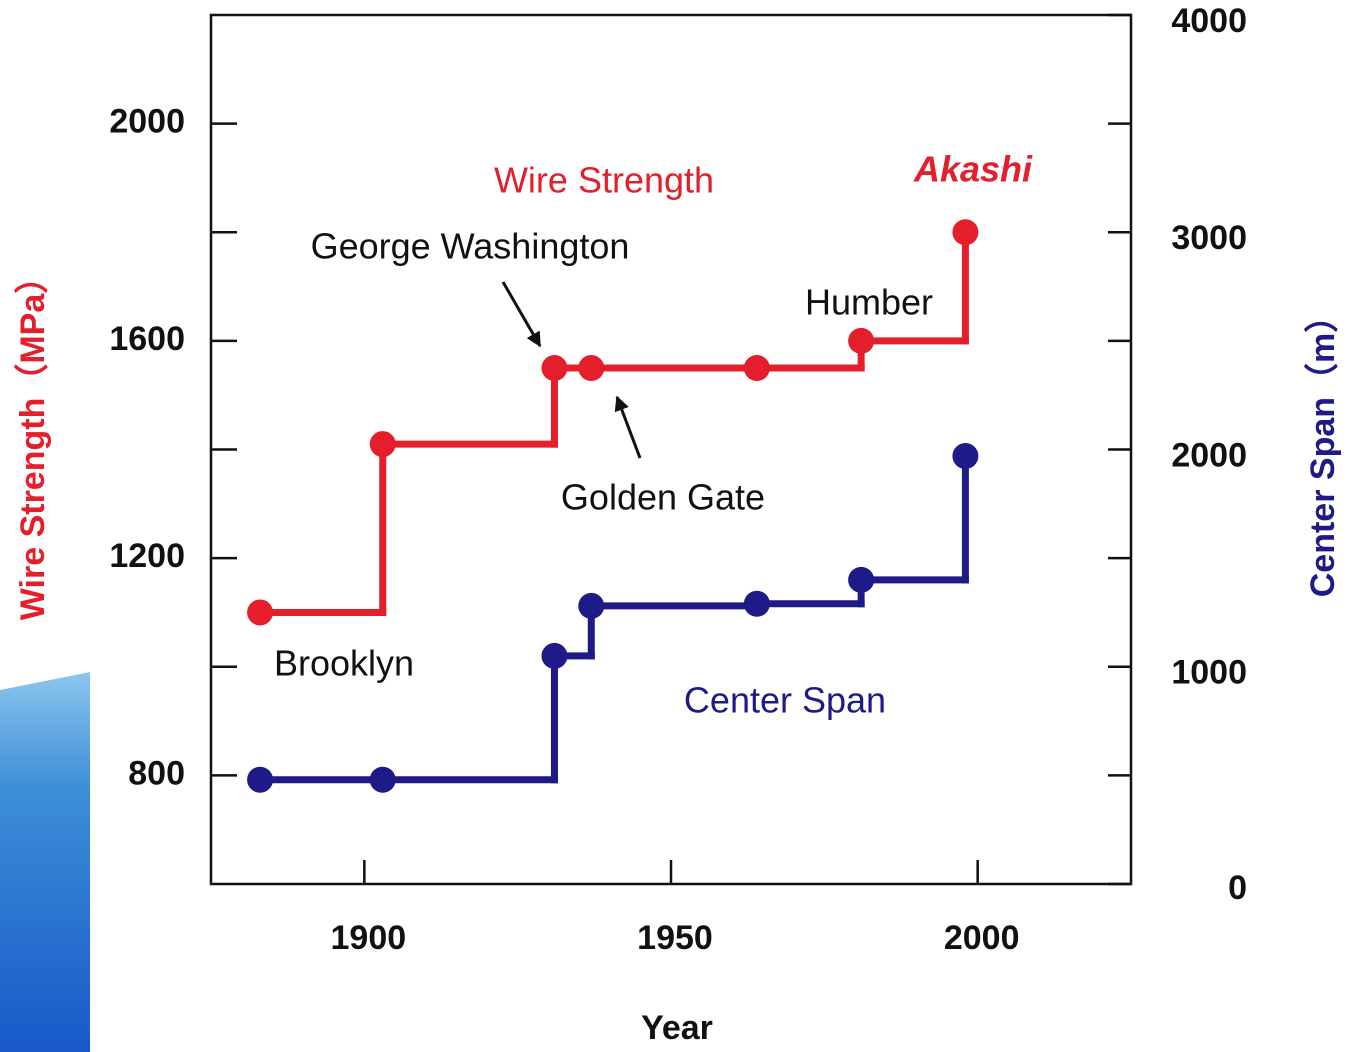 The width and height of the screenshot is (1350, 1052). Describe the element at coordinates (156, 773) in the screenshot. I see `y-tick-label: 800` at that location.